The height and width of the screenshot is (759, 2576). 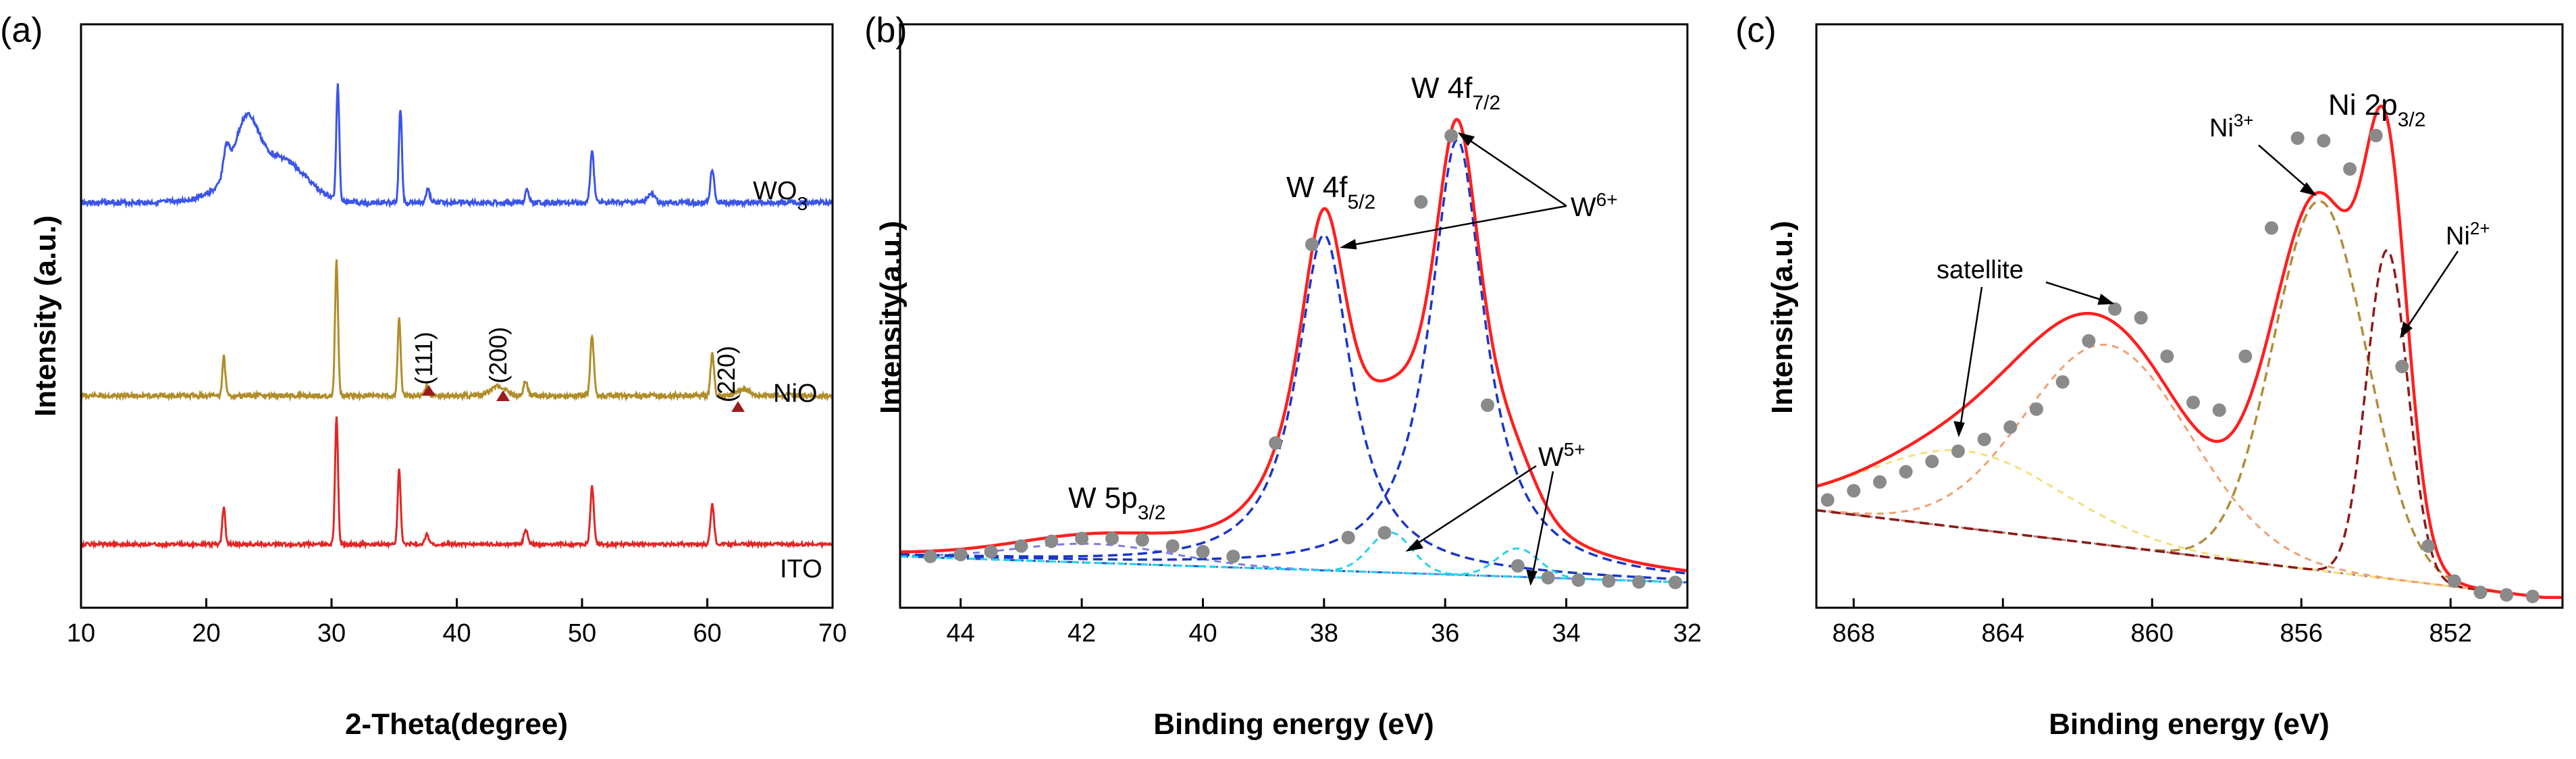 I want to click on label-satellite: satellite, so click(x=1981, y=270).